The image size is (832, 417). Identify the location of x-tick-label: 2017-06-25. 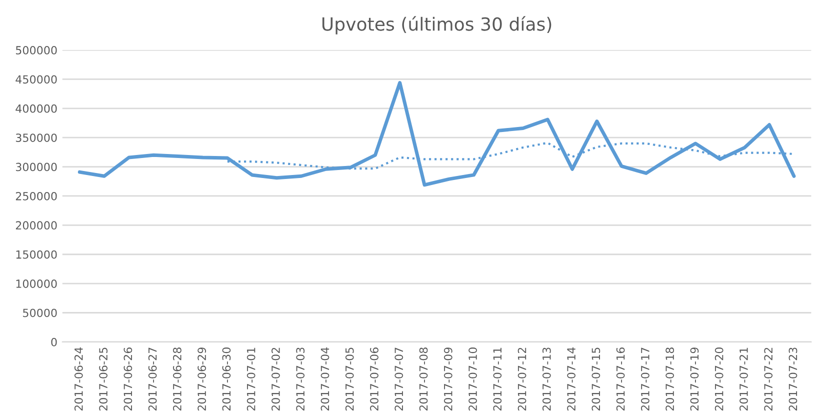
(103, 379).